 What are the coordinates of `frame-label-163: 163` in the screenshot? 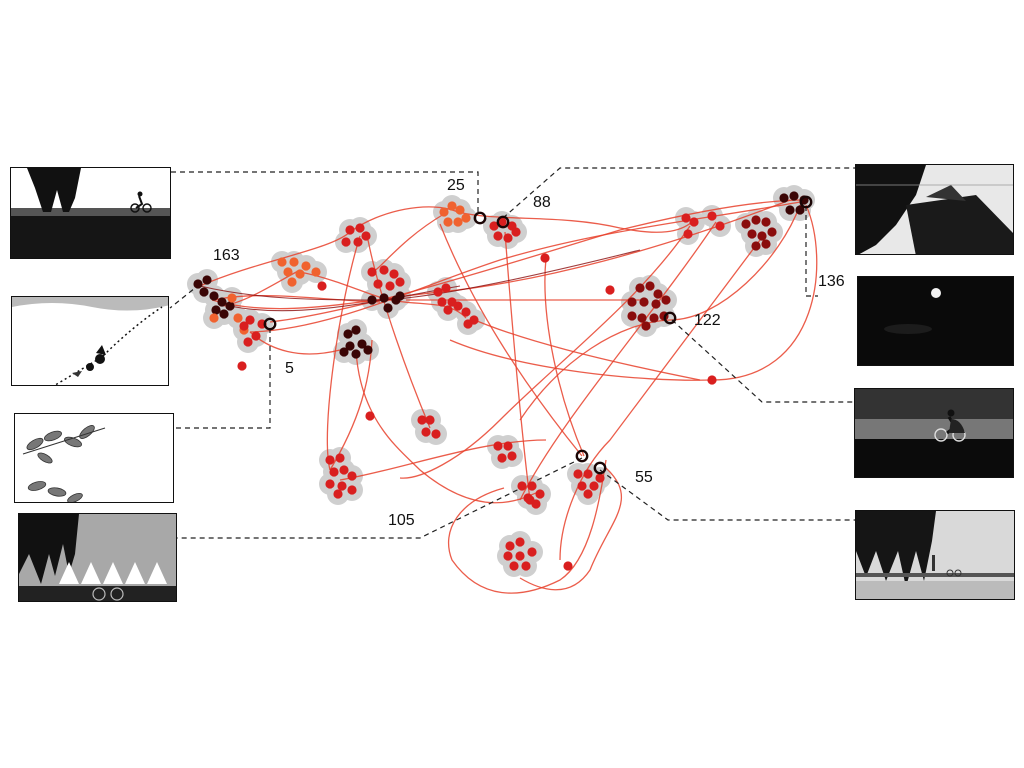 It's located at (226, 255).